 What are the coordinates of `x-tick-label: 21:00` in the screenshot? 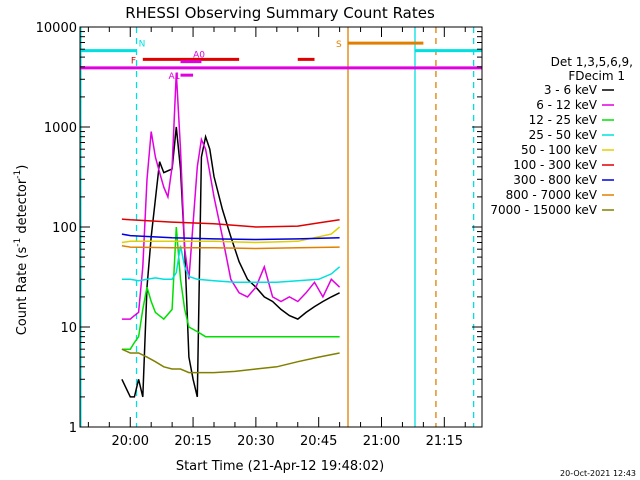 It's located at (381, 441).